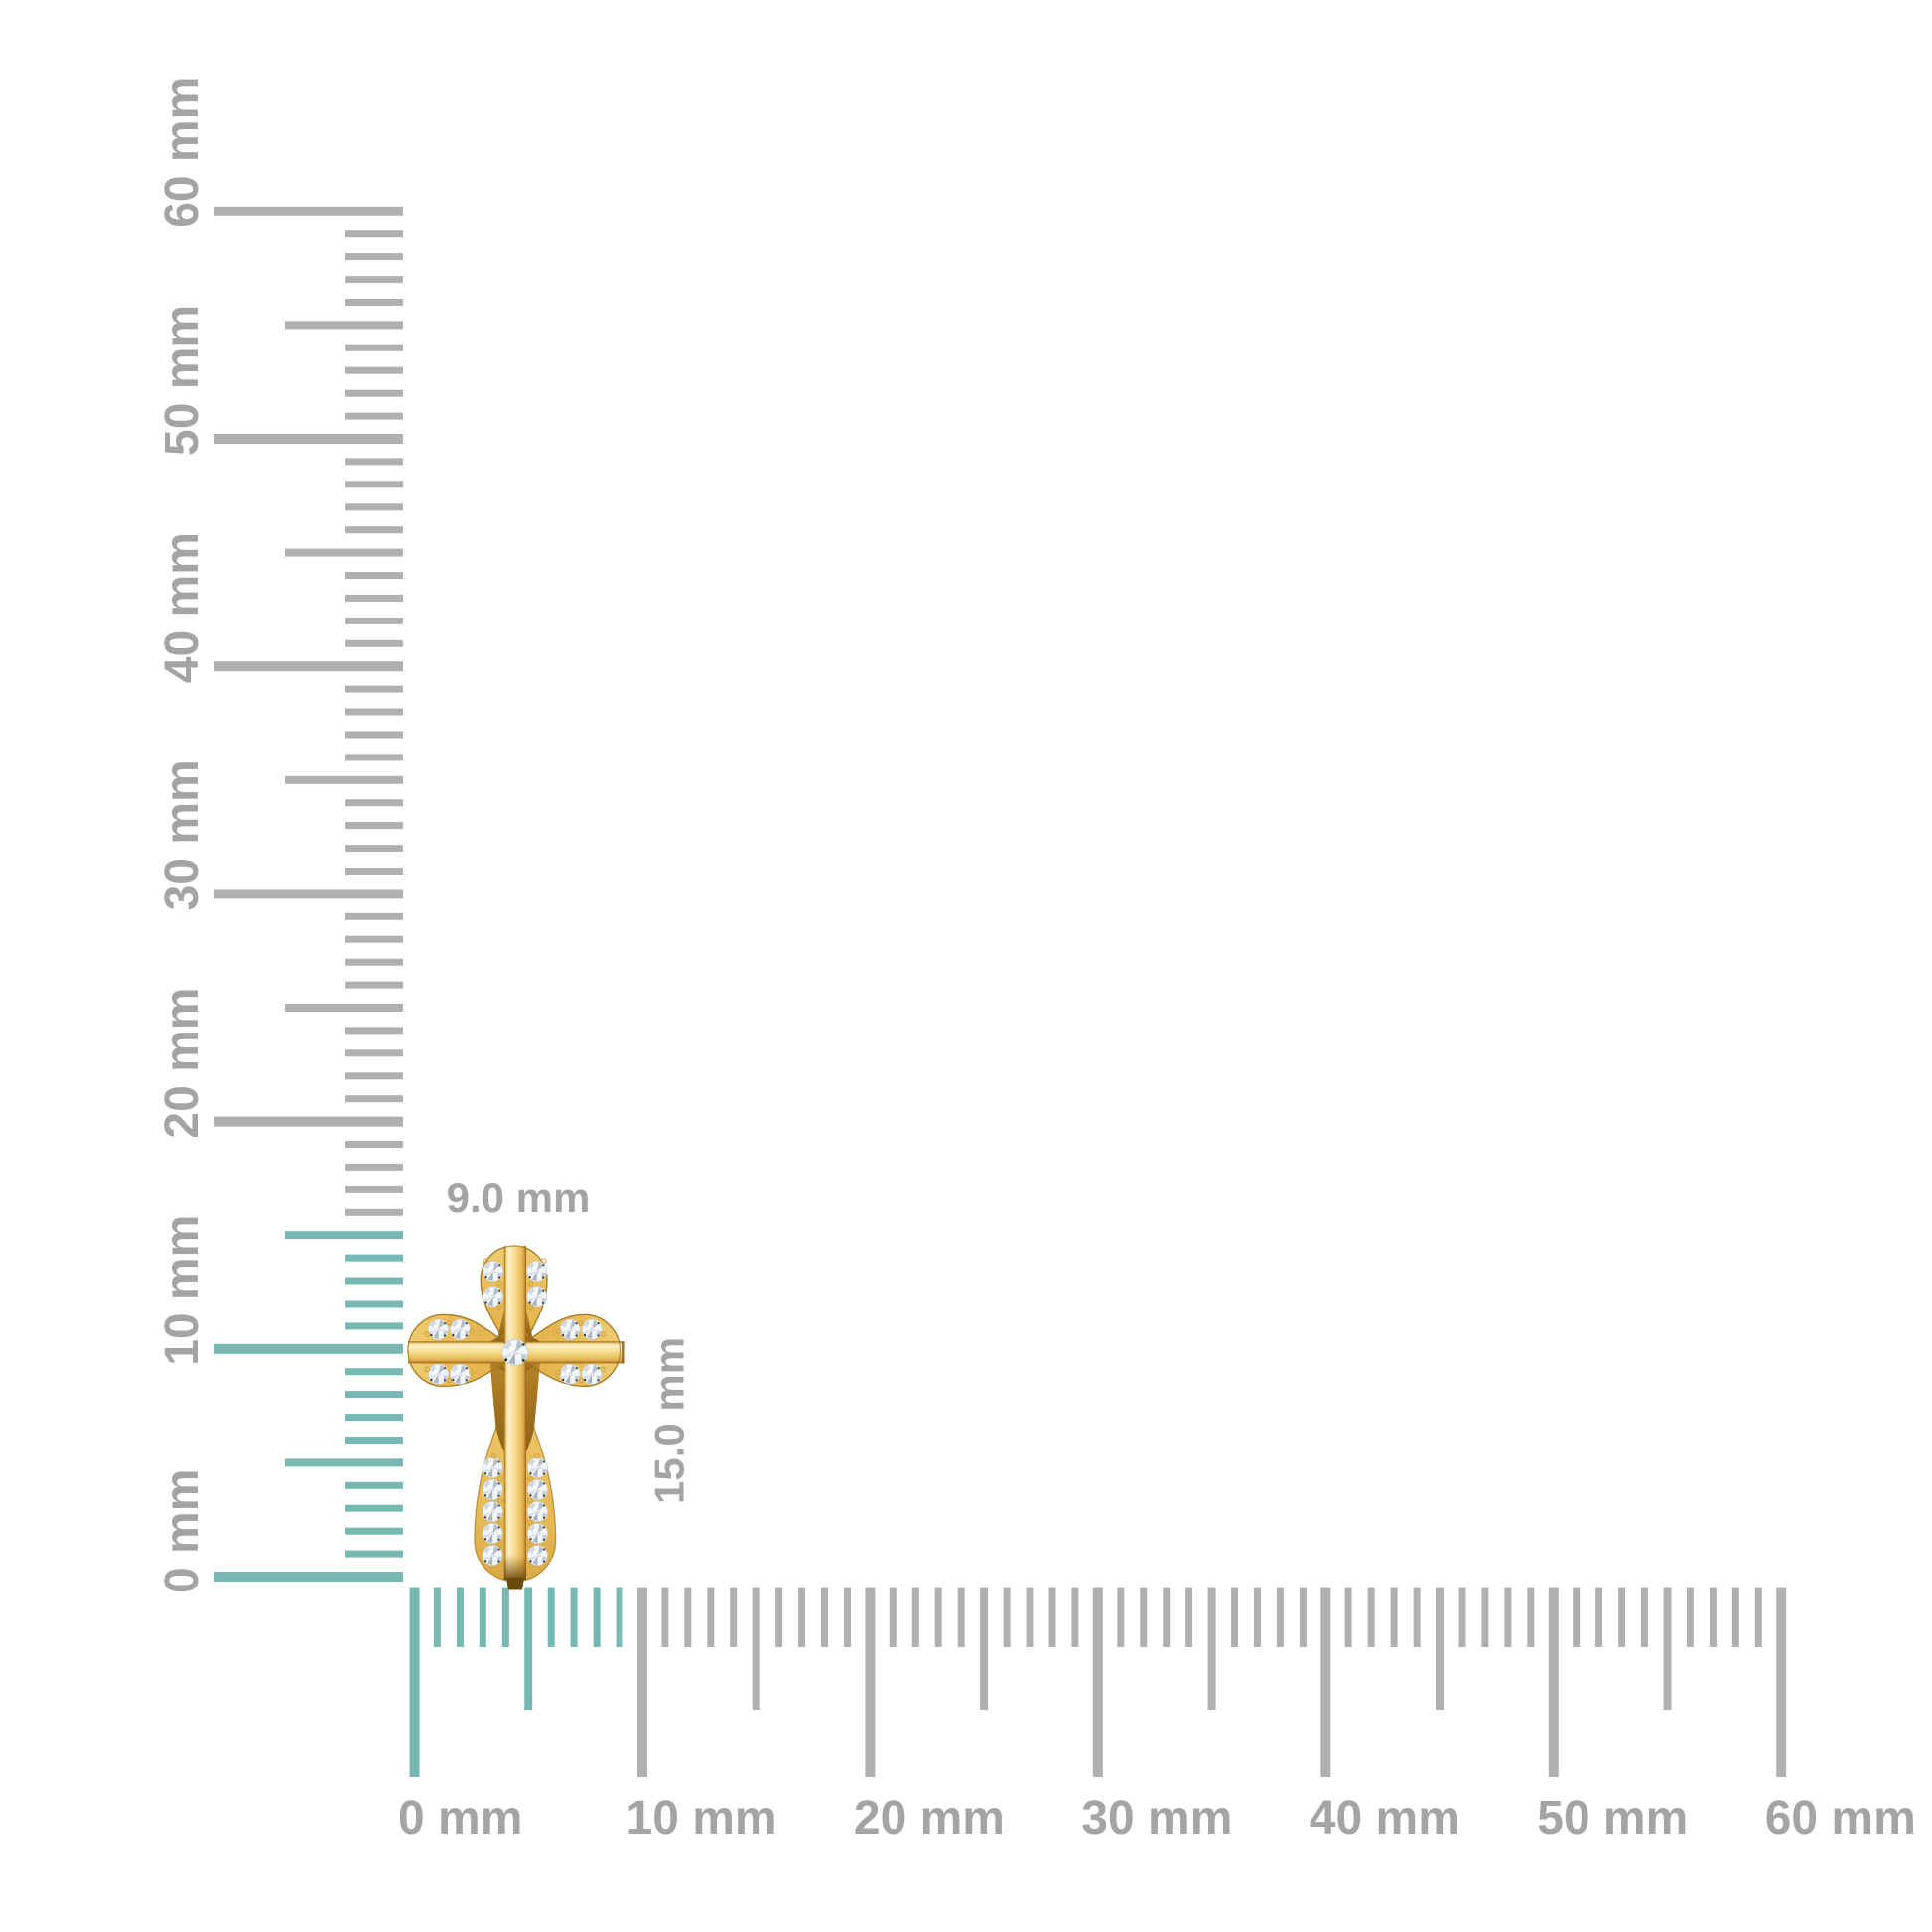 This screenshot has height=1932, width=1932. I want to click on svg-text: 15.0 mm, so click(670, 1420).